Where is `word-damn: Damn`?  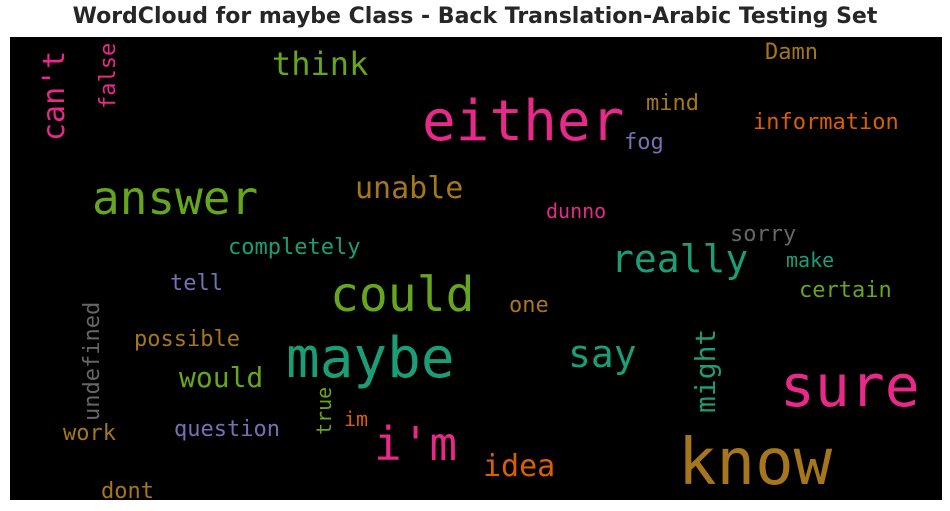 word-damn: Damn is located at coordinates (791, 52).